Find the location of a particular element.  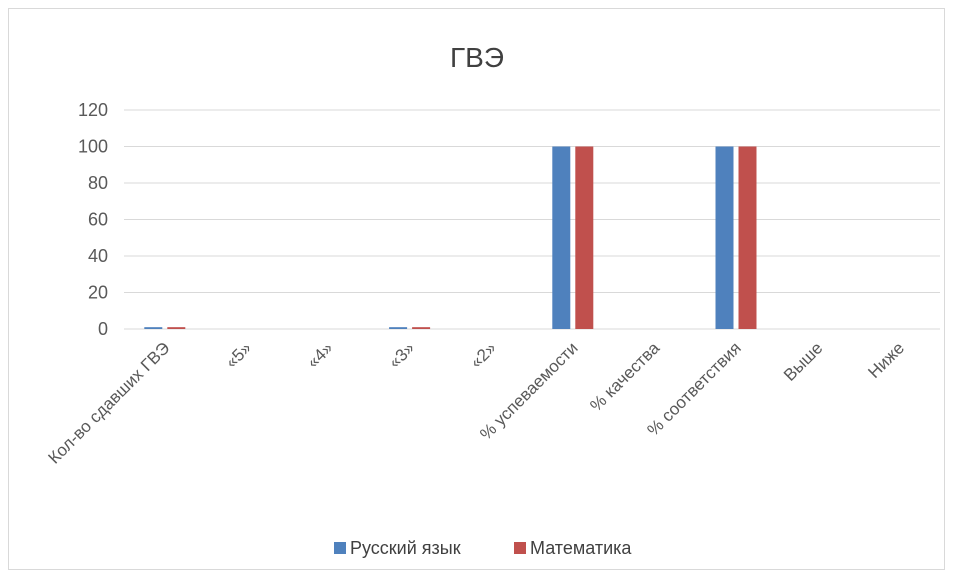

y-tick-label: 80 is located at coordinates (98, 183).